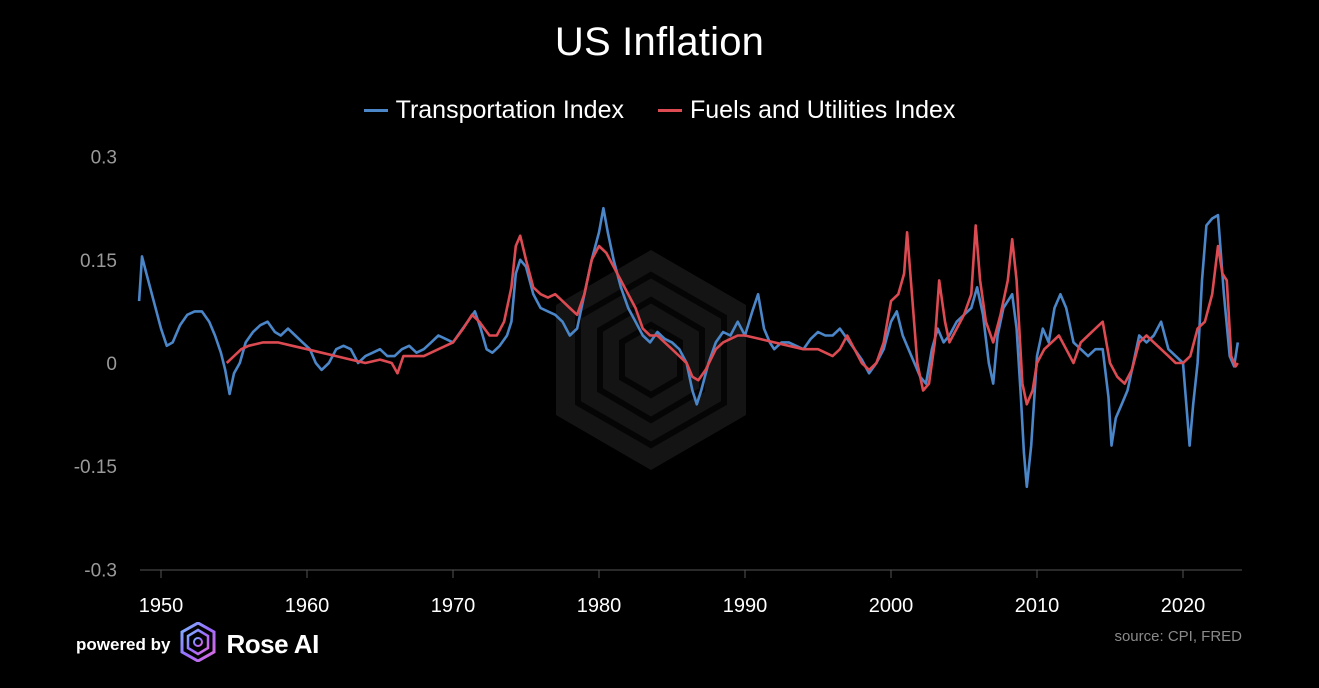  Describe the element at coordinates (307, 606) in the screenshot. I see `x-tick-label: 1960` at that location.